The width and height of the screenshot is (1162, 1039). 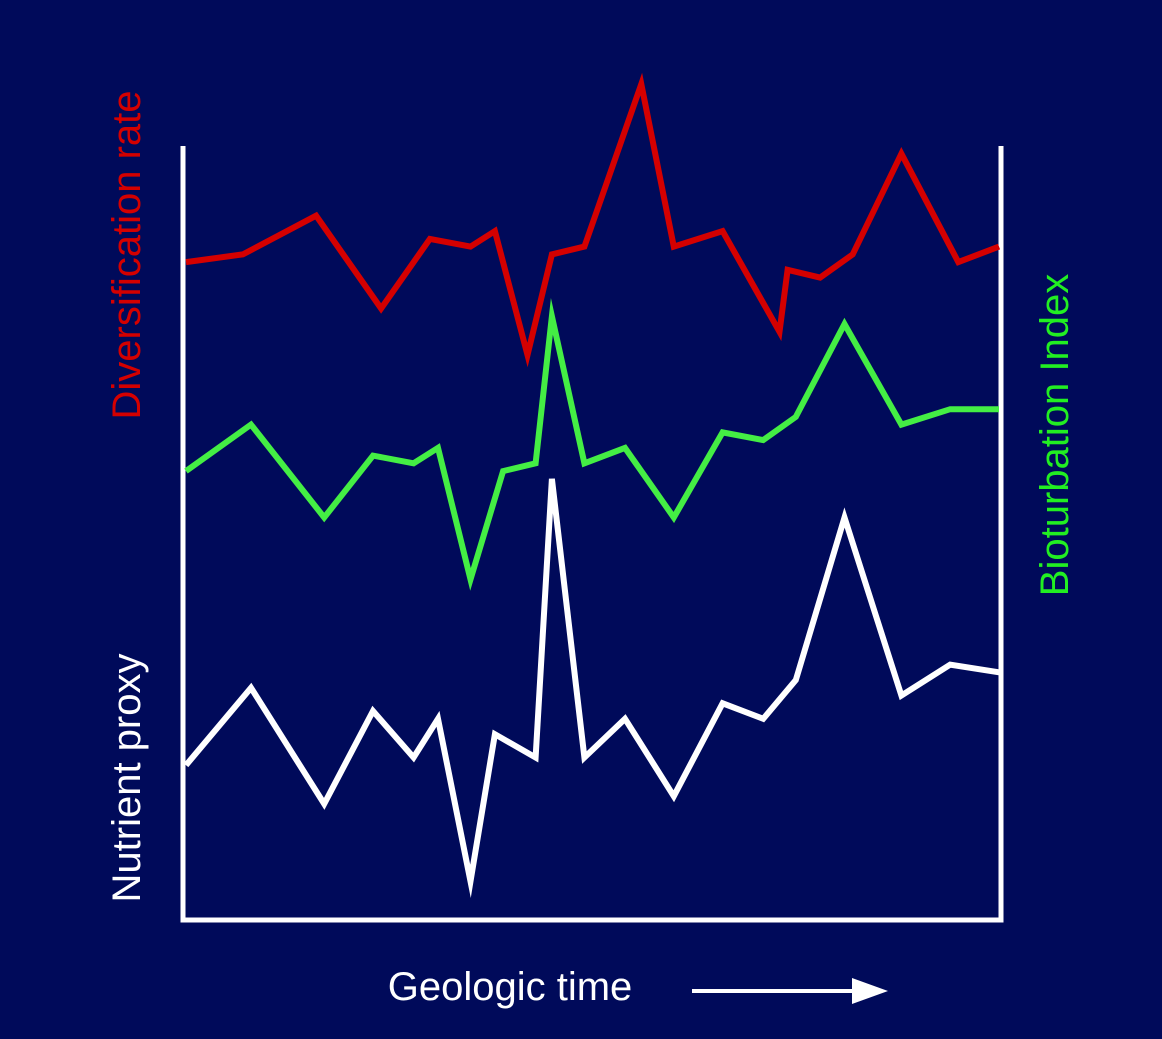 I want to click on ylabel-diversification: Diversification rate, so click(x=127, y=254).